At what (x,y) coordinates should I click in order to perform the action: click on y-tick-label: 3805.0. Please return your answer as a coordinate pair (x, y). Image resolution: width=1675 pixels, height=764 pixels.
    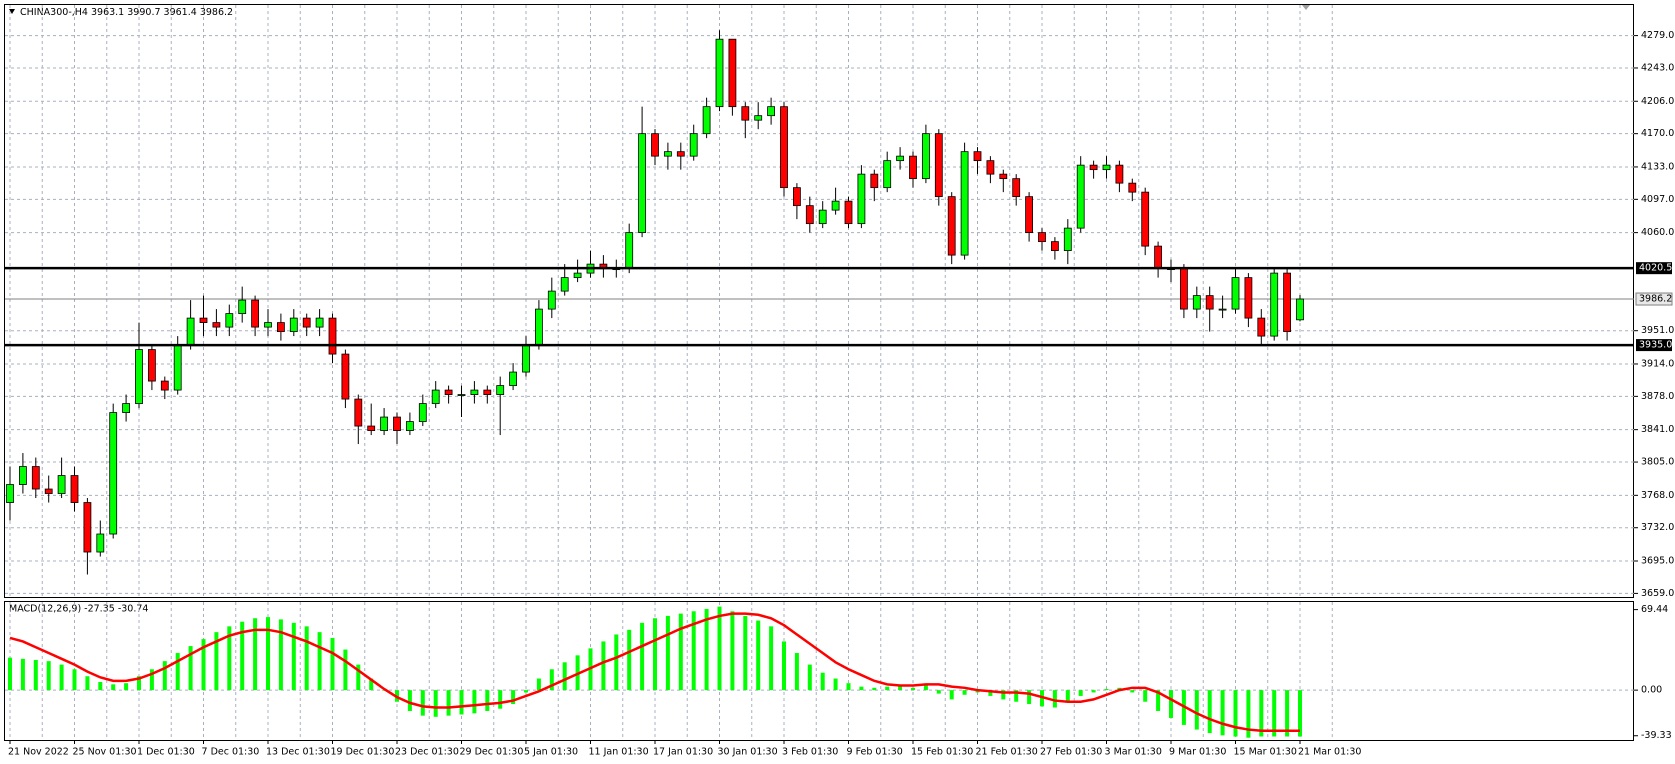
    Looking at the image, I should click on (1657, 462).